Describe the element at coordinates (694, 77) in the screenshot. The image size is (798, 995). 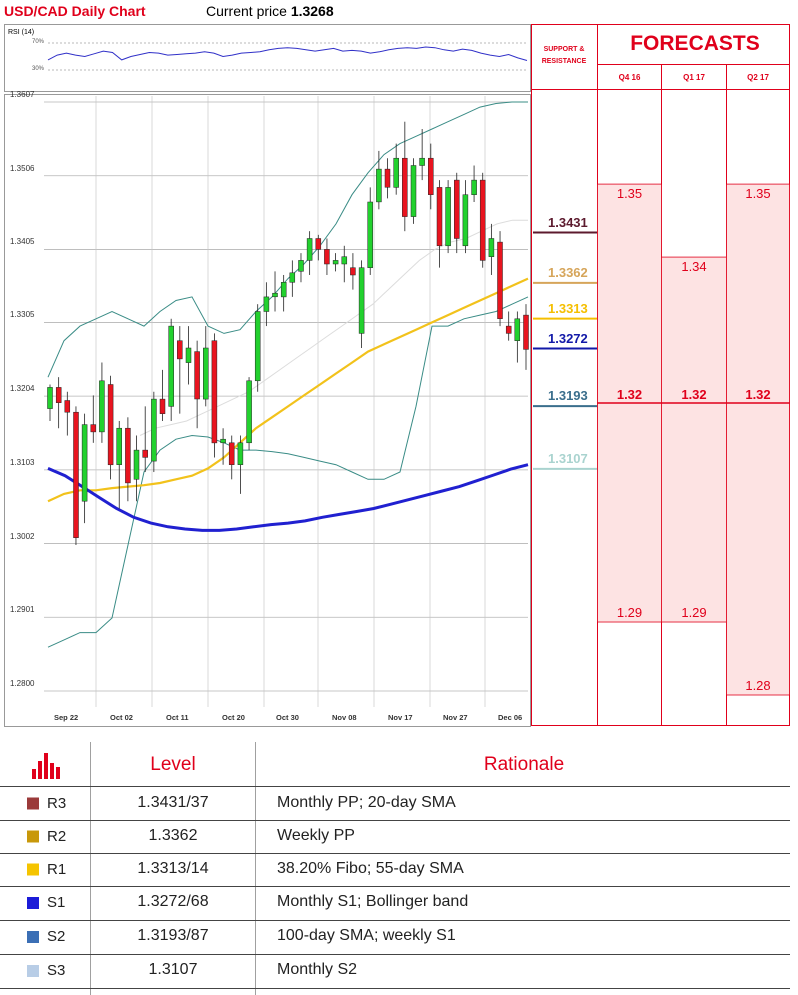
I see `quarter-header: Q1 17` at that location.